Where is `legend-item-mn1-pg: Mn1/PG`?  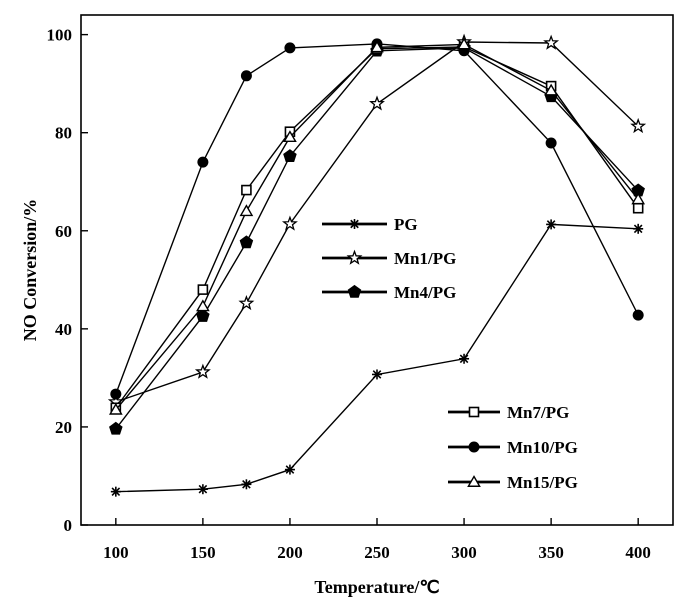 legend-item-mn1-pg: Mn1/PG is located at coordinates (389, 258).